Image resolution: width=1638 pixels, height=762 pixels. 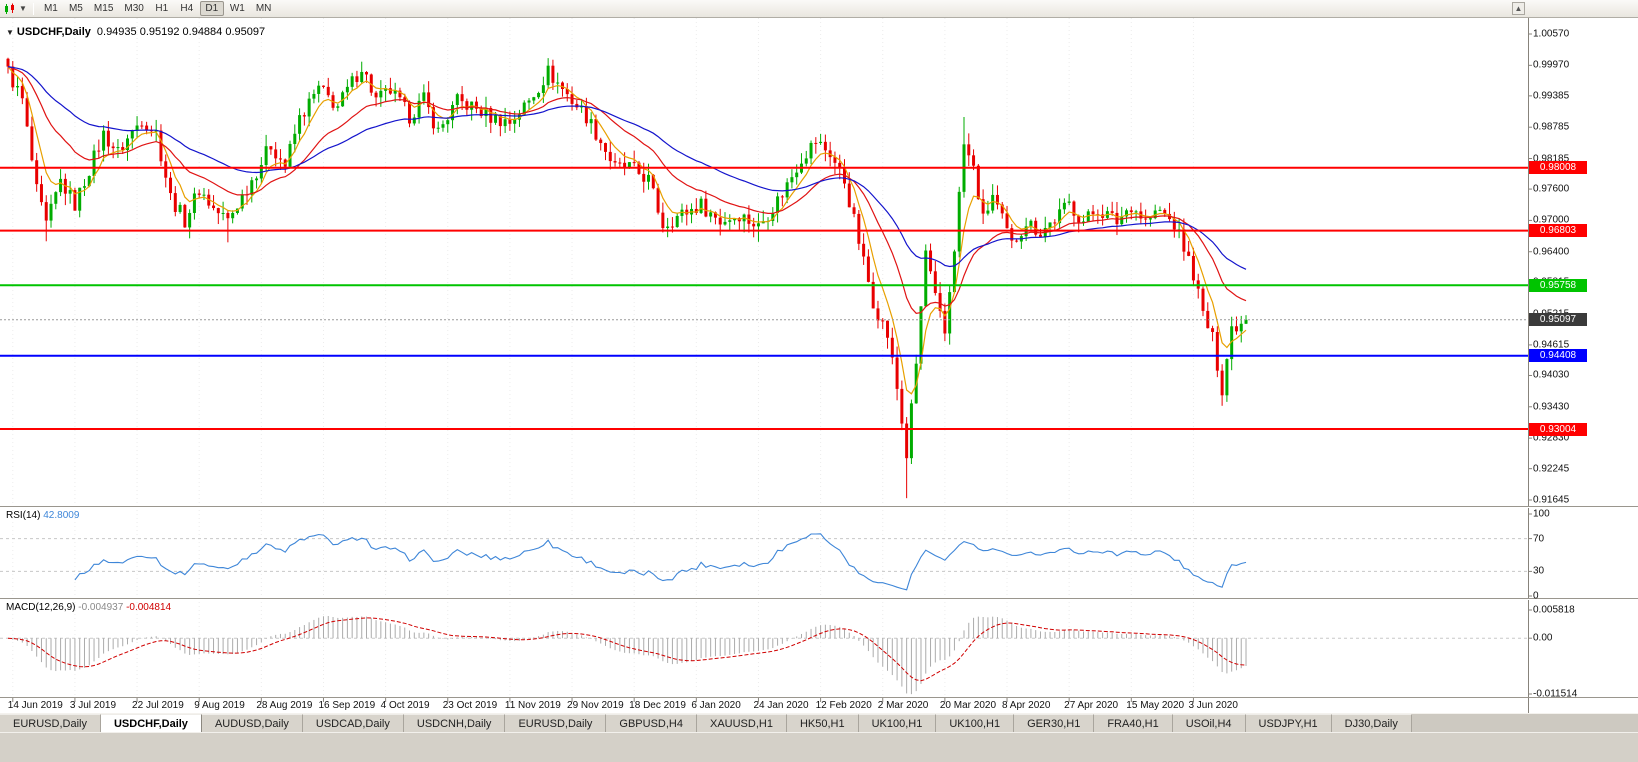 What do you see at coordinates (1518, 8) in the screenshot?
I see `scroll-up-button: ▲` at bounding box center [1518, 8].